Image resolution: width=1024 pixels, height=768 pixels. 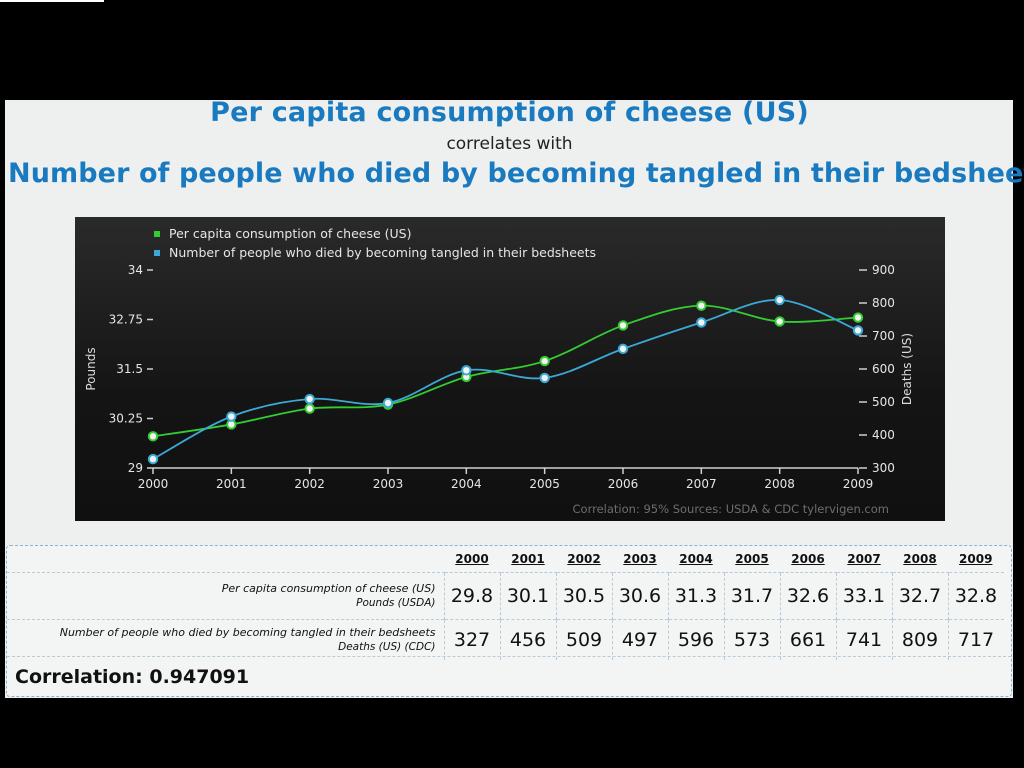 I want to click on table-divider, so click(x=509, y=656).